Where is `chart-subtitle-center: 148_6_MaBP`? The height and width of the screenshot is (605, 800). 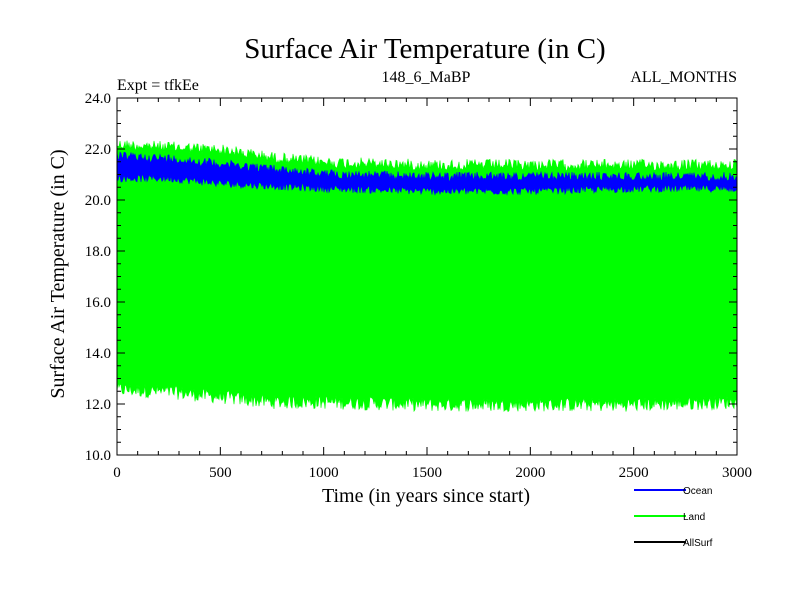
chart-subtitle-center: 148_6_MaBP is located at coordinates (426, 77).